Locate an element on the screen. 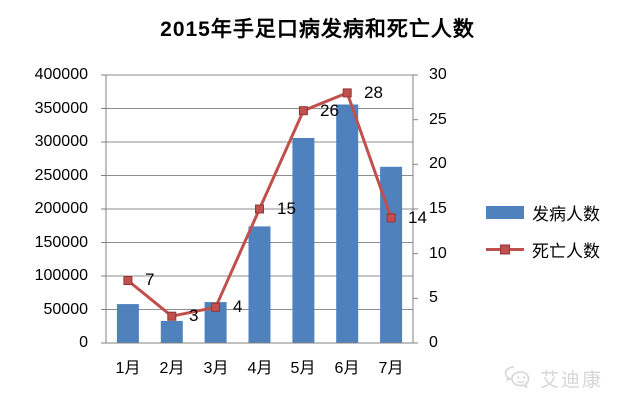 This screenshot has width=635, height=414. line-data-label: 3 is located at coordinates (194, 315).